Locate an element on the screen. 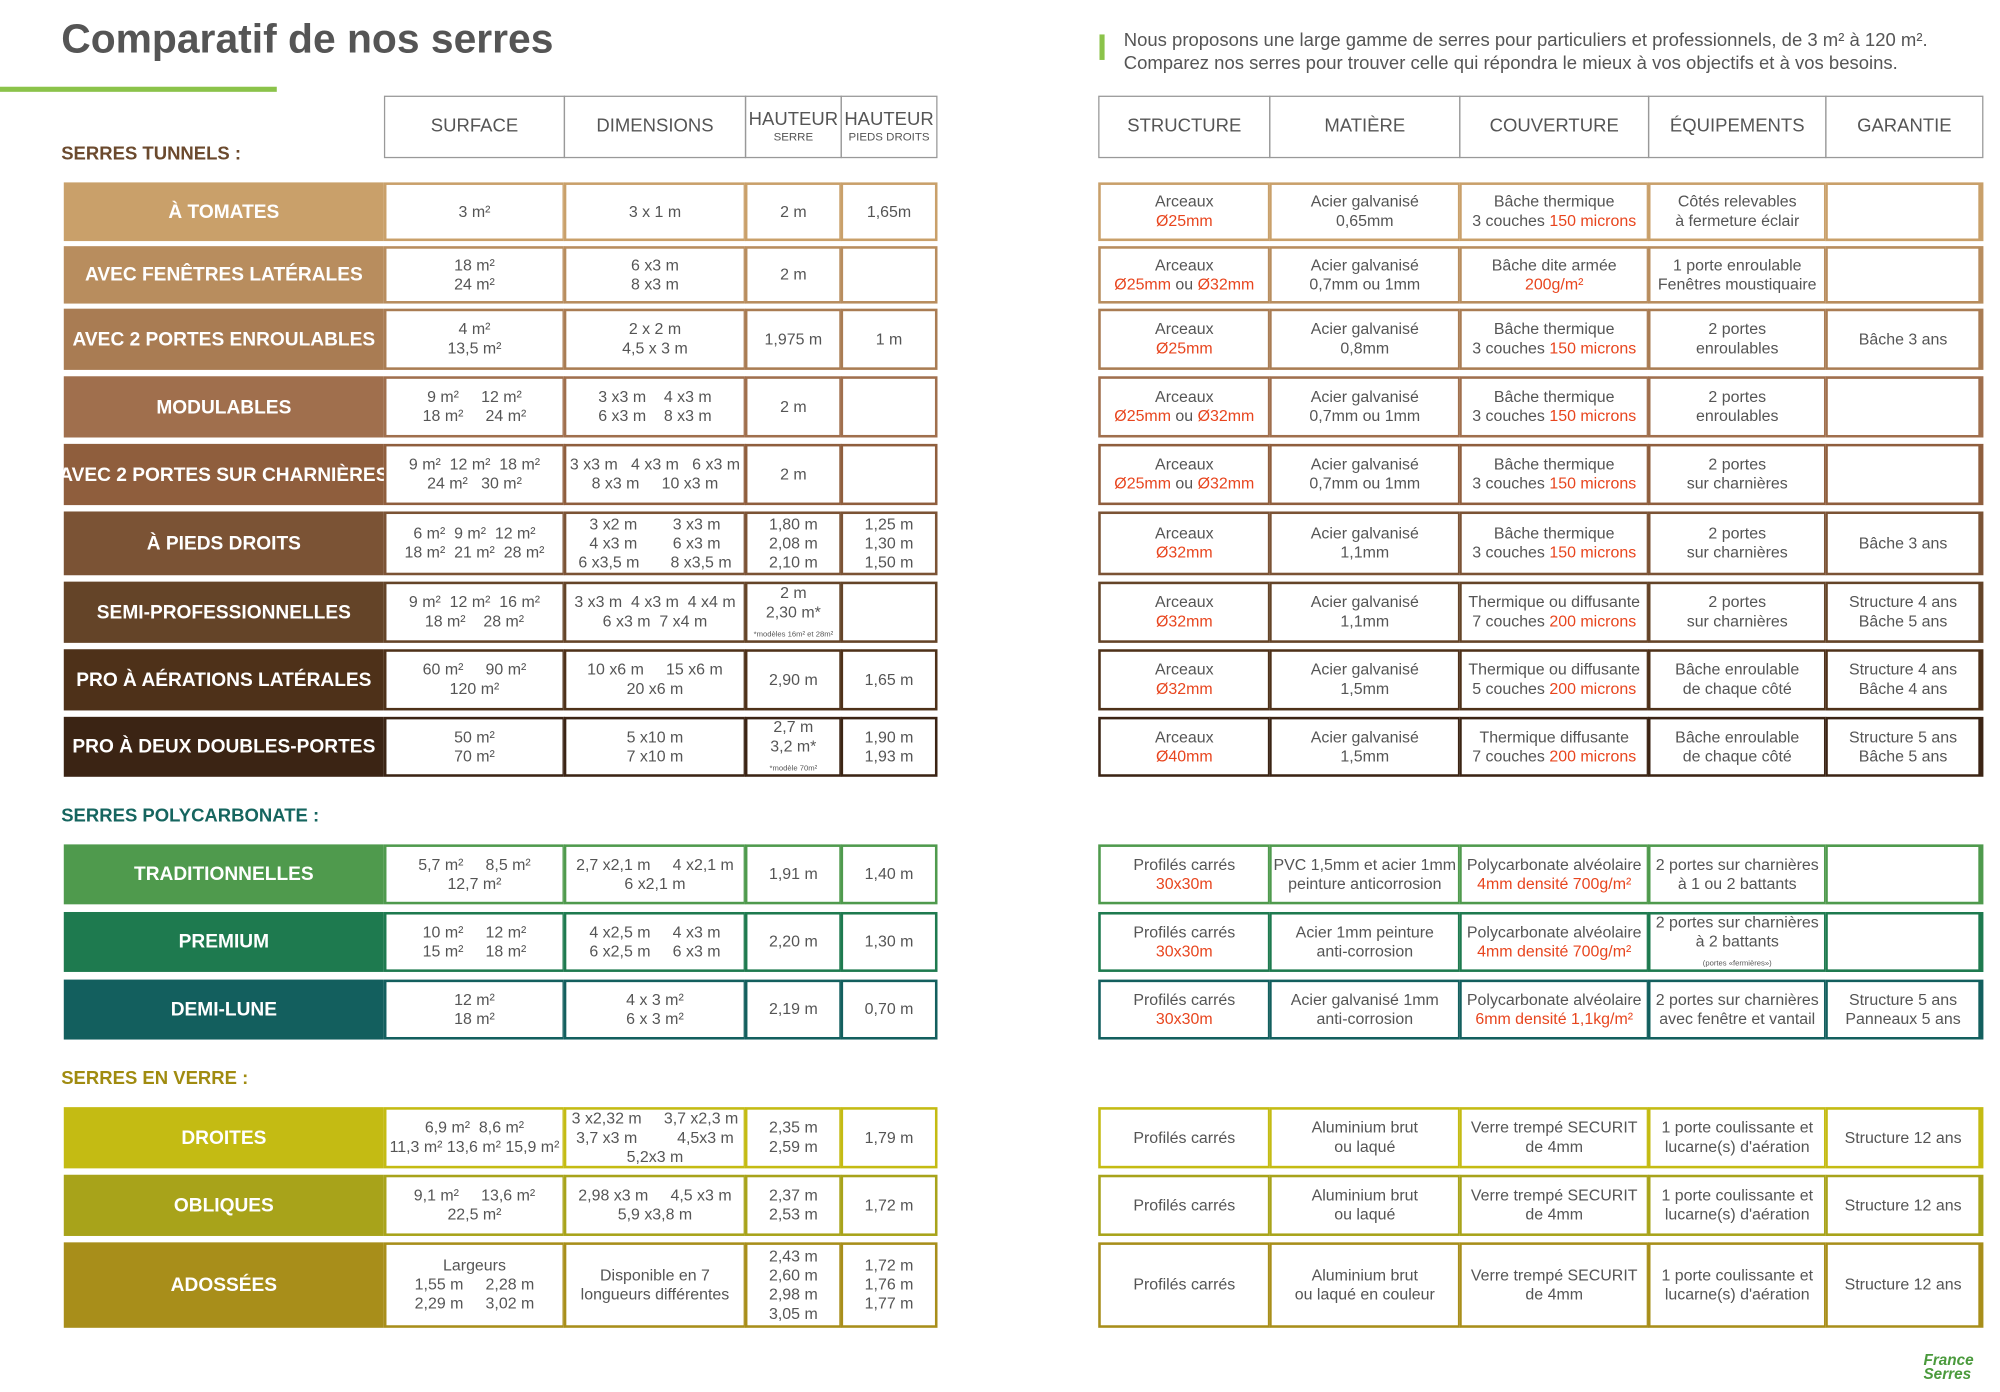 Image resolution: width=2000 pixels, height=1392 pixels. text-segment: 3 couches is located at coordinates (1511, 220).